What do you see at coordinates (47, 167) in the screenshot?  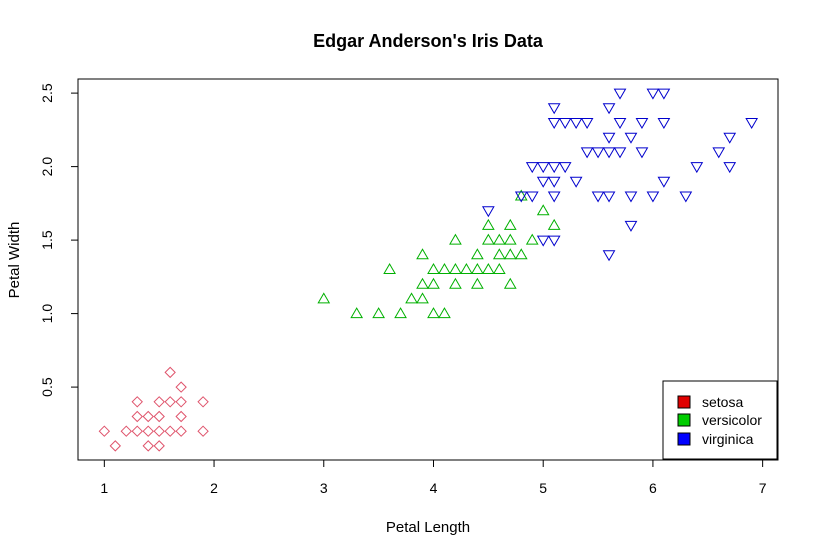 I see `y-tick-label: 2.0` at bounding box center [47, 167].